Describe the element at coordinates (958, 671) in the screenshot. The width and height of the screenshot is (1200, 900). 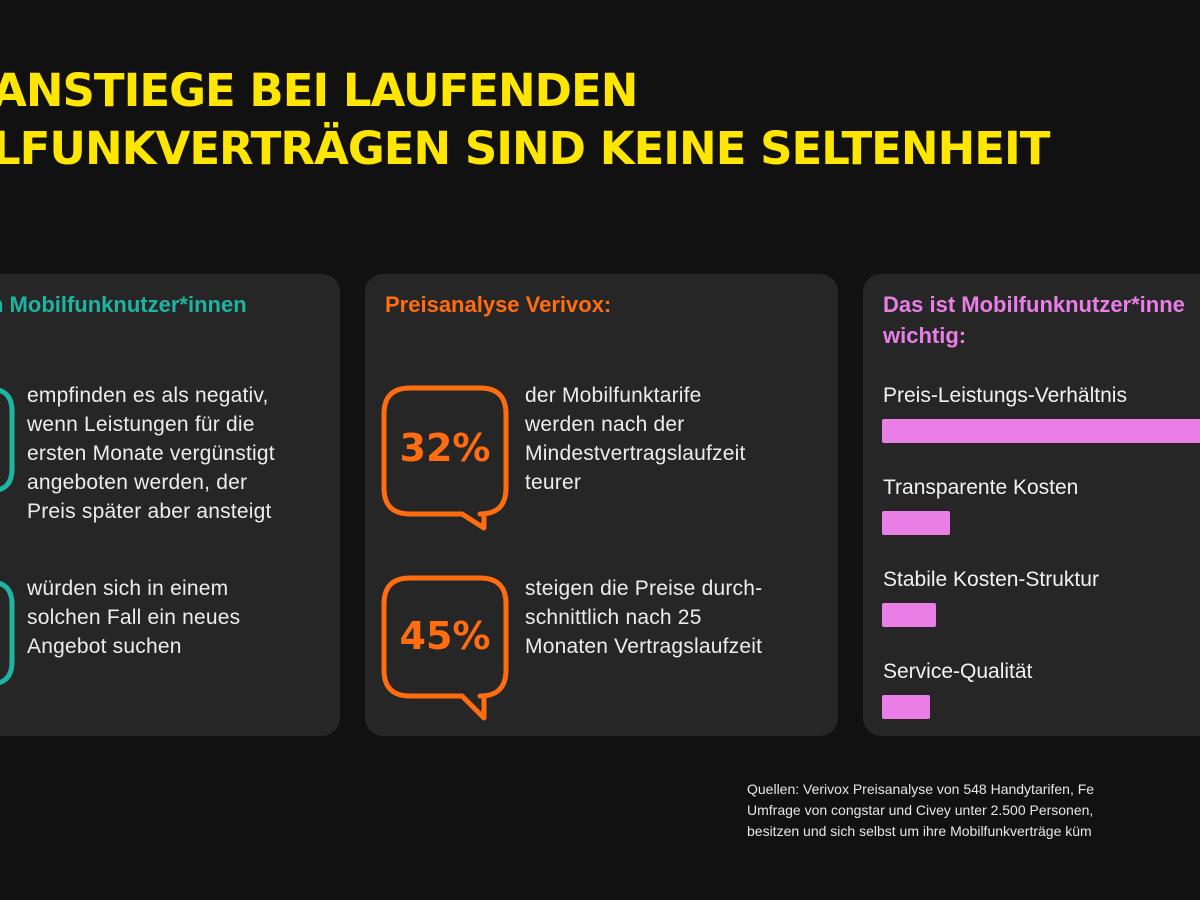
I see `bar-label: Service-Qualität` at that location.